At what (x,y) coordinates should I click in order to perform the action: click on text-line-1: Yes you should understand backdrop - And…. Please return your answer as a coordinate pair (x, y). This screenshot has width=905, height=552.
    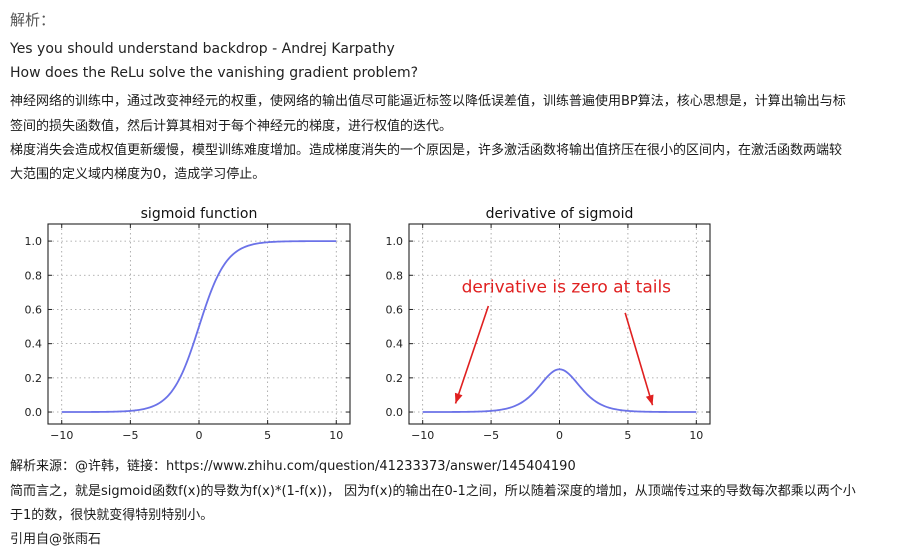
    Looking at the image, I should click on (202, 49).